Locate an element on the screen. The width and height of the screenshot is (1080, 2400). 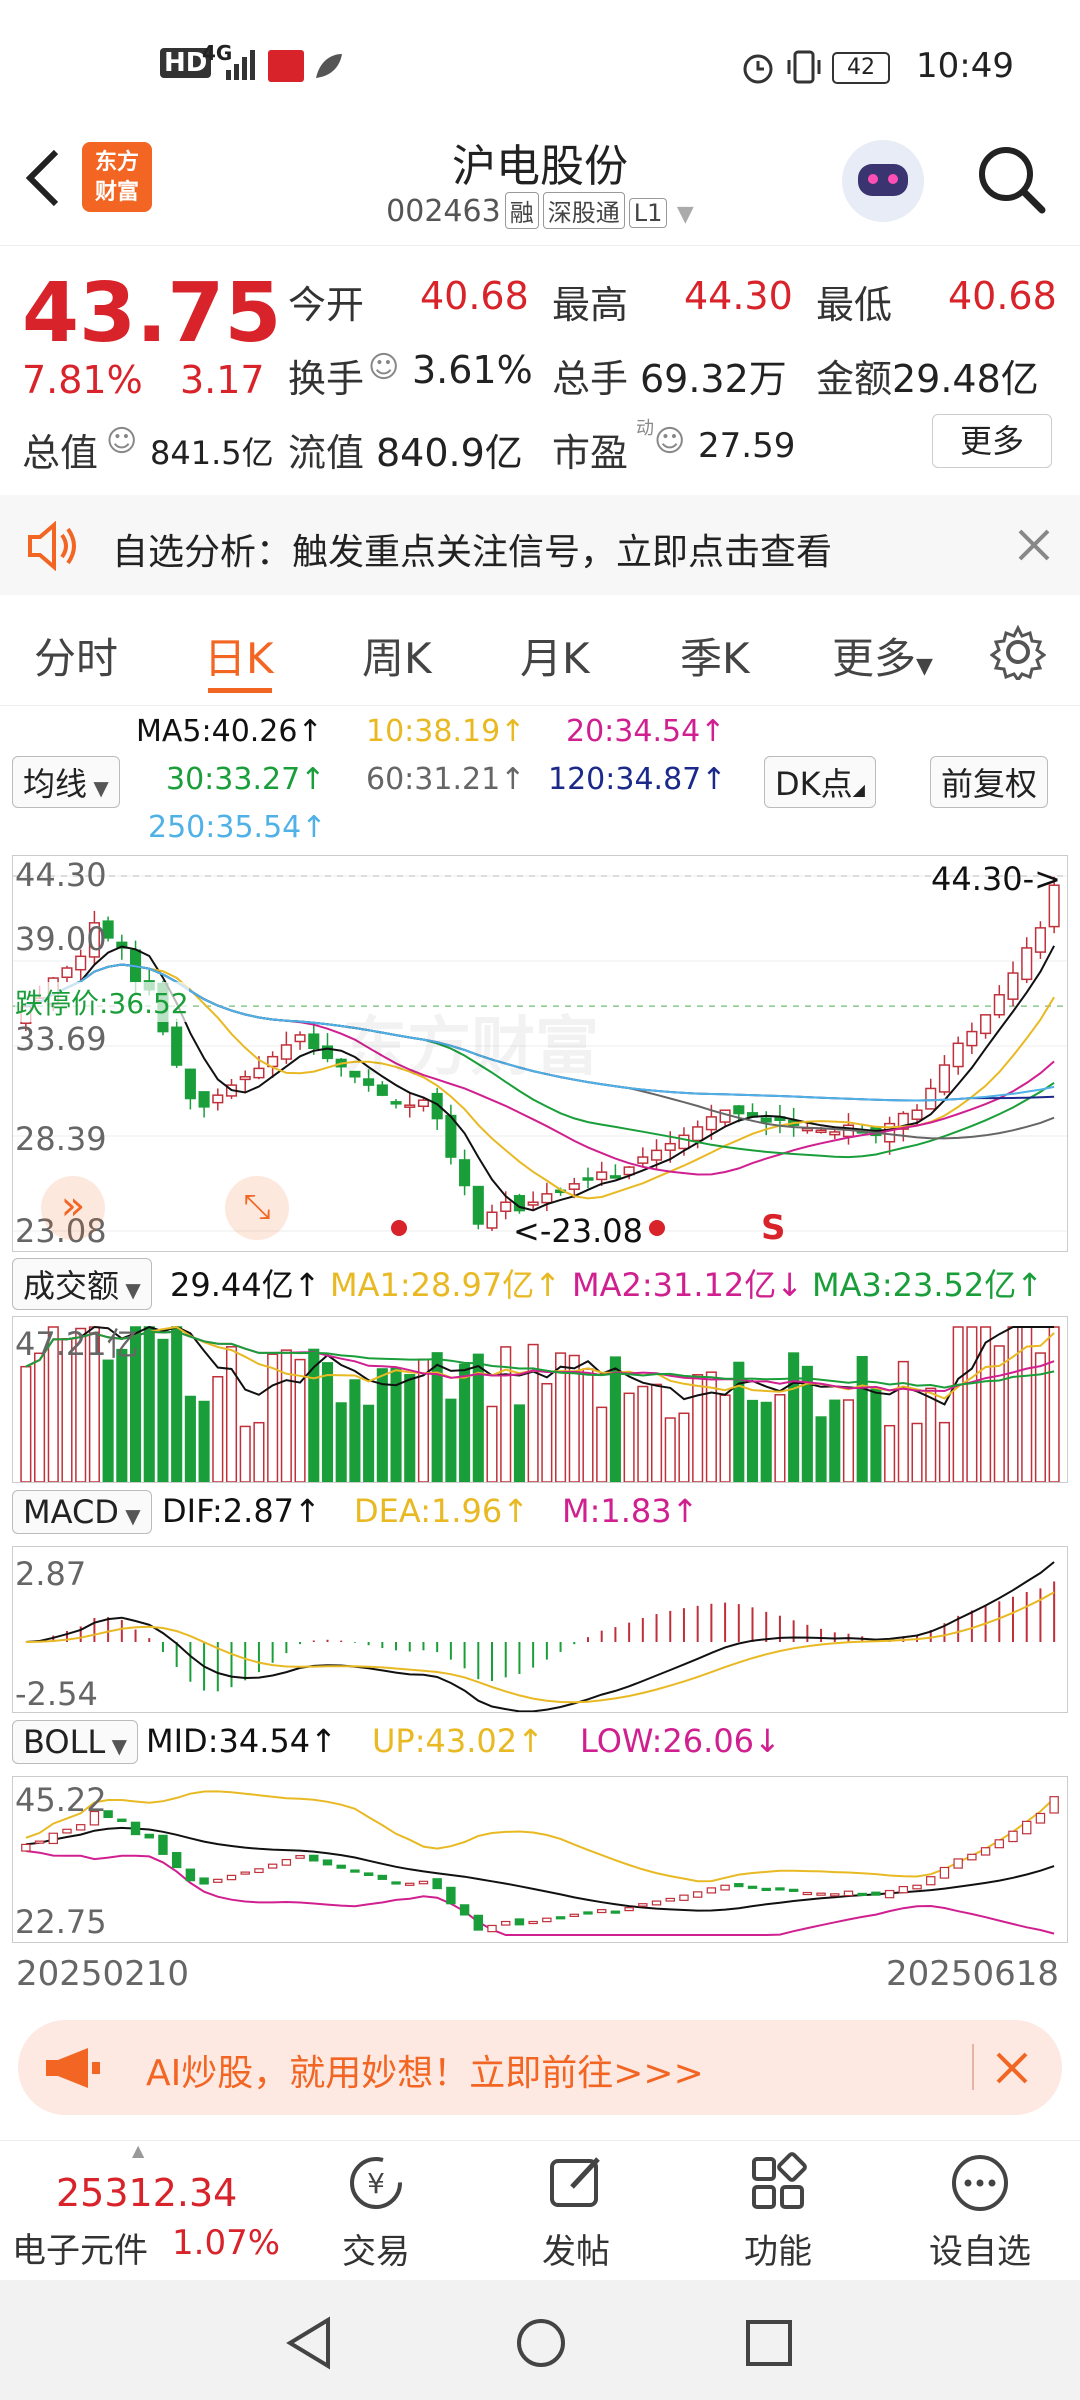
back-arrow-icon is located at coordinates (42, 178).